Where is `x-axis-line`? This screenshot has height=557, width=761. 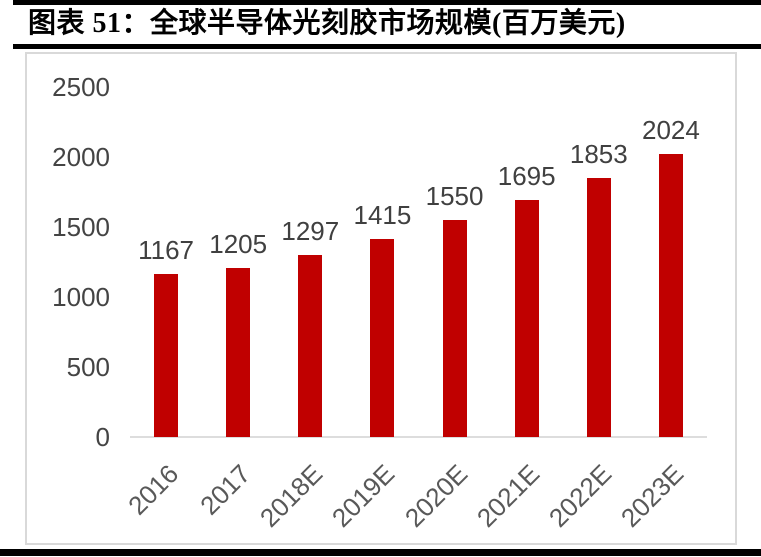 x-axis-line is located at coordinates (418, 437).